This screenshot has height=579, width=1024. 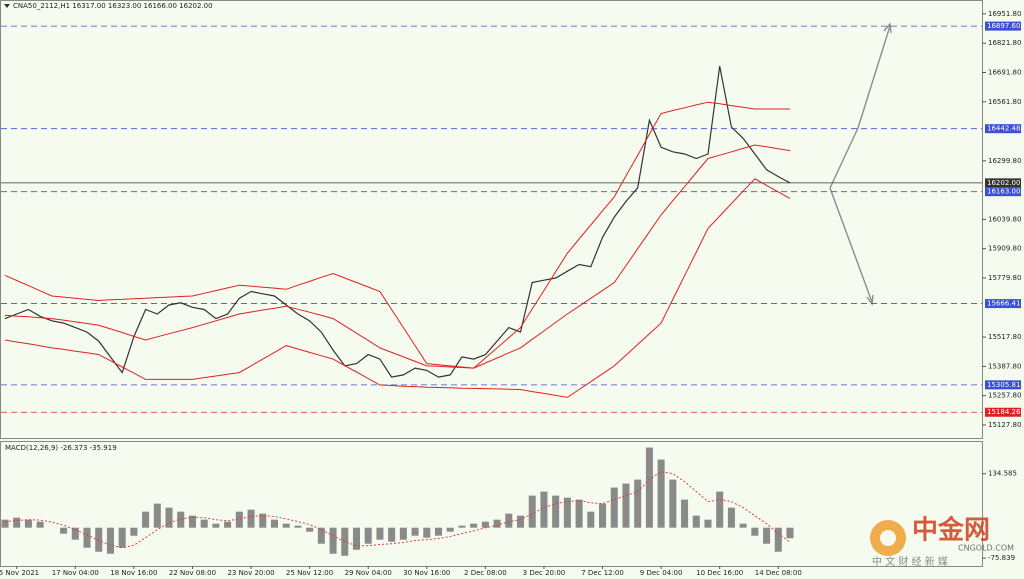 What do you see at coordinates (1004, 14) in the screenshot?
I see `y-tick-label: 16951.80` at bounding box center [1004, 14].